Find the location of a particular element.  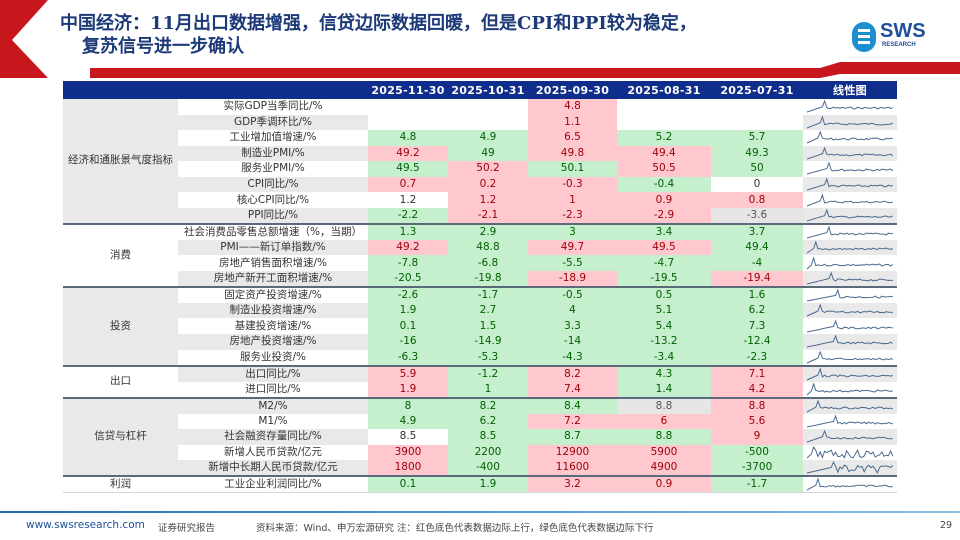

value-cell: 4.2 is located at coordinates (757, 389).